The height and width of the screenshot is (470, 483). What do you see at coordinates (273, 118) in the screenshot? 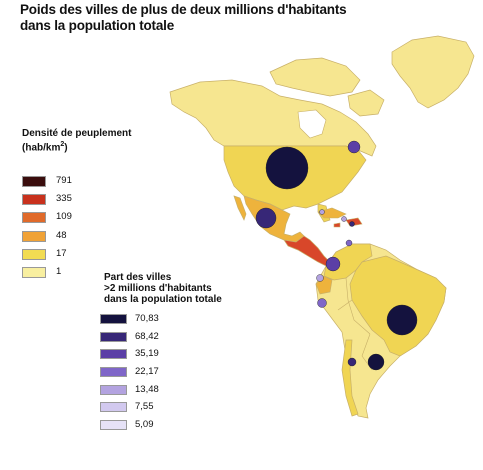
I see `canada` at bounding box center [273, 118].